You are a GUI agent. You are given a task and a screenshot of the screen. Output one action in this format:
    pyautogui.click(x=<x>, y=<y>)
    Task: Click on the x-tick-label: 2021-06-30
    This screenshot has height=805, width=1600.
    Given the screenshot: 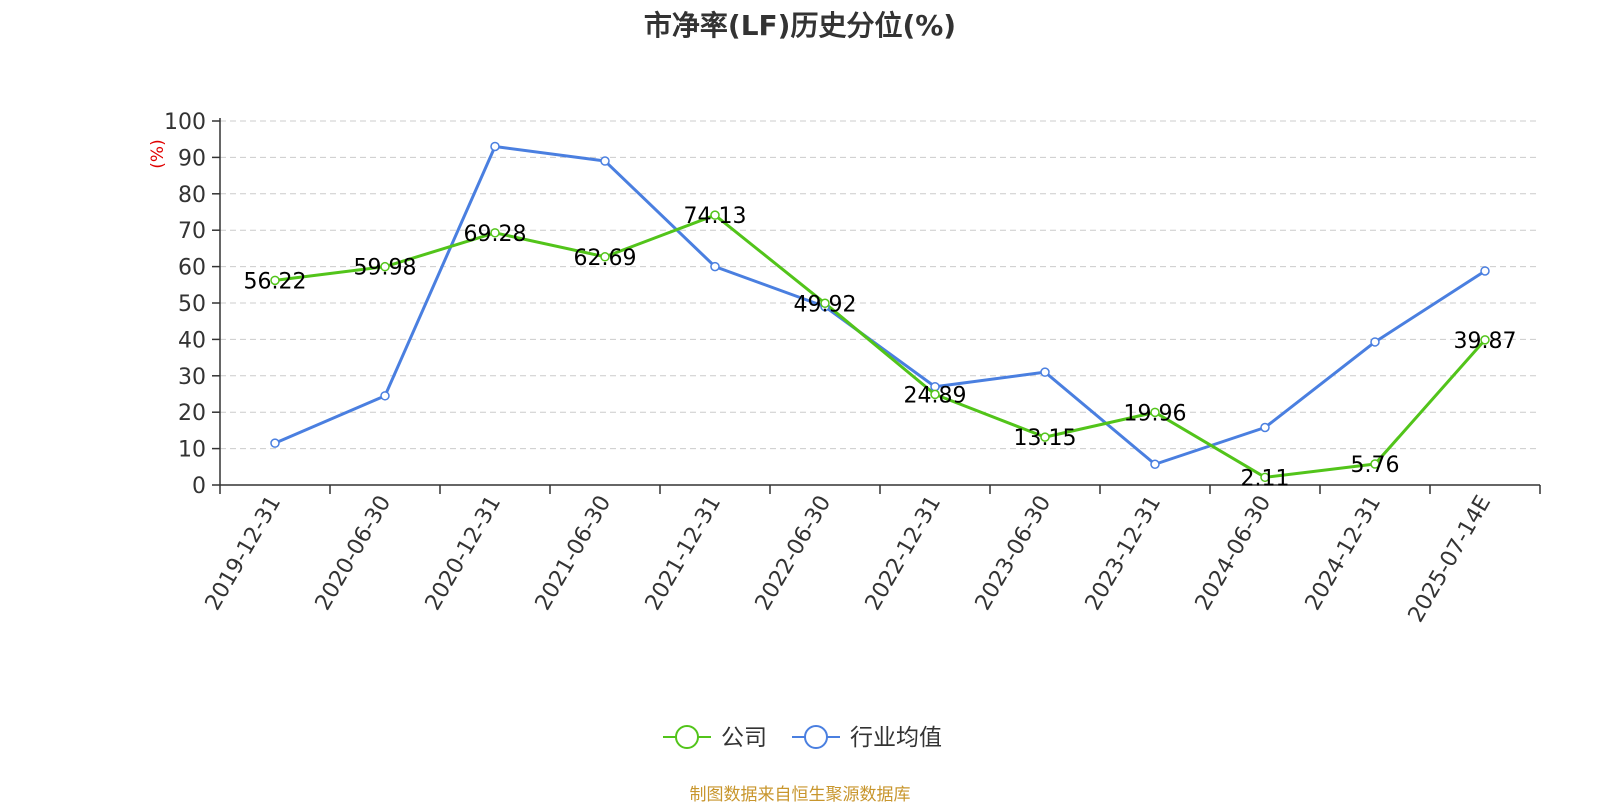 What is the action you would take?
    pyautogui.click(x=574, y=553)
    